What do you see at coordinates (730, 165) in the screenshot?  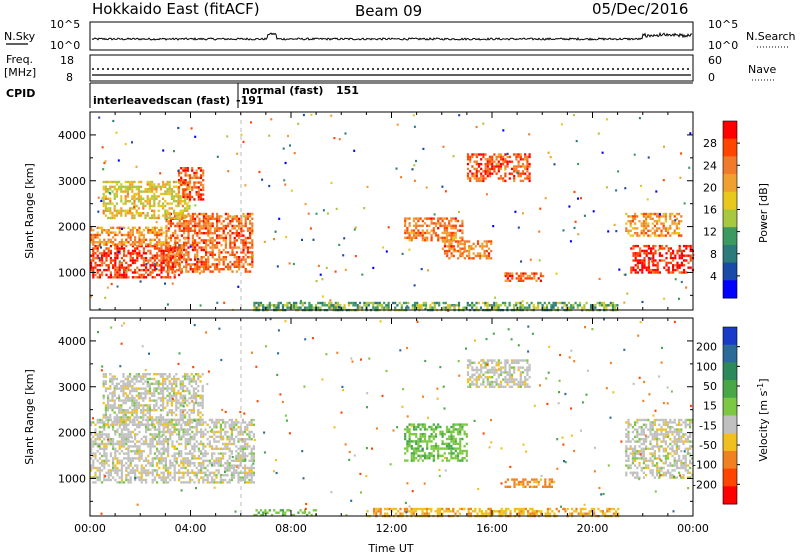 I see `colorbar-swatch` at bounding box center [730, 165].